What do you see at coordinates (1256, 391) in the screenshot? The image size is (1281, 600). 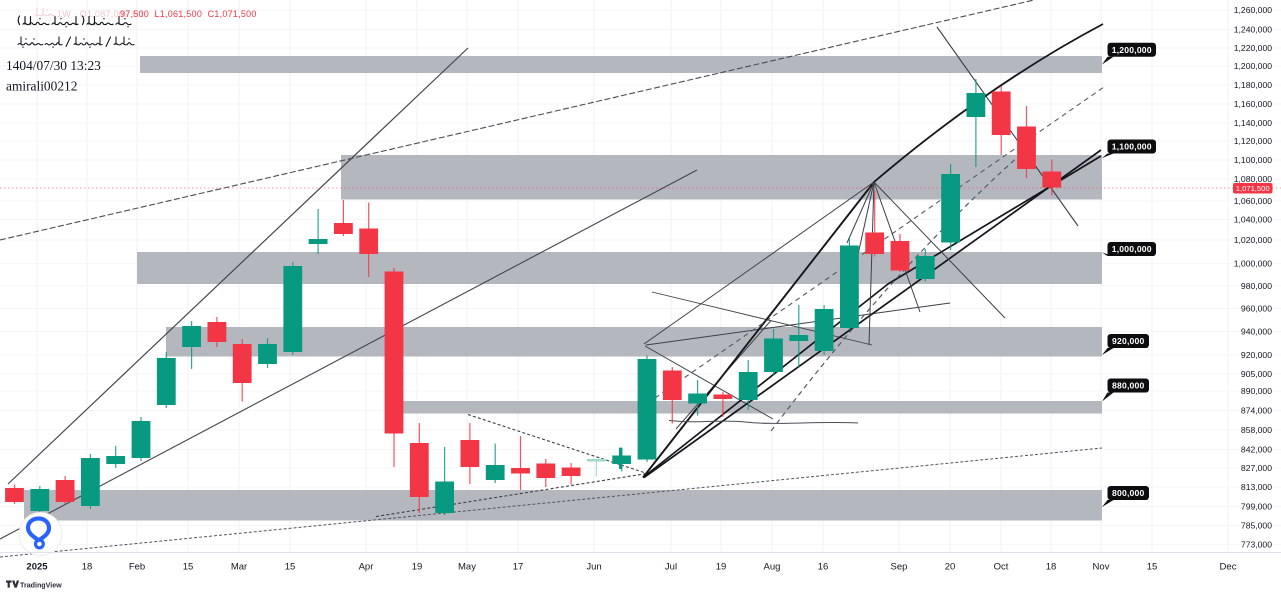 I see `svg-text: 890,000` at bounding box center [1256, 391].